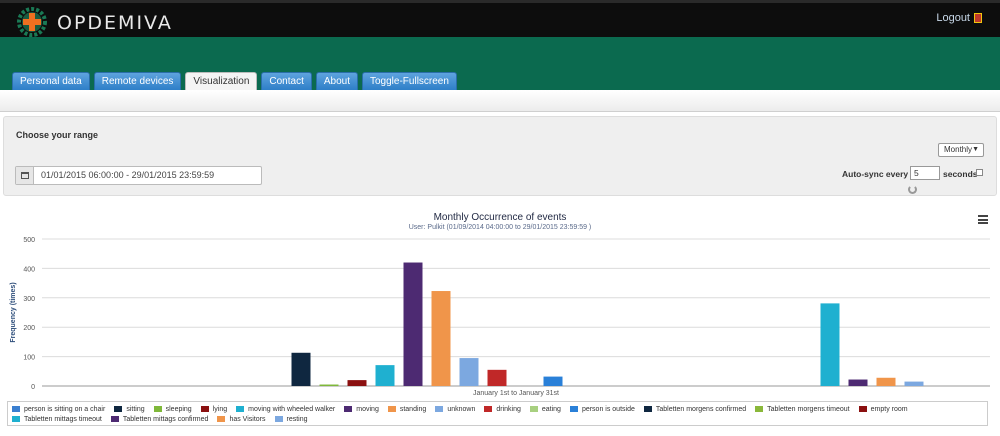  Describe the element at coordinates (409, 81) in the screenshot. I see `tab-toggle-fullscreen: Toggle-Fullscreen` at that location.